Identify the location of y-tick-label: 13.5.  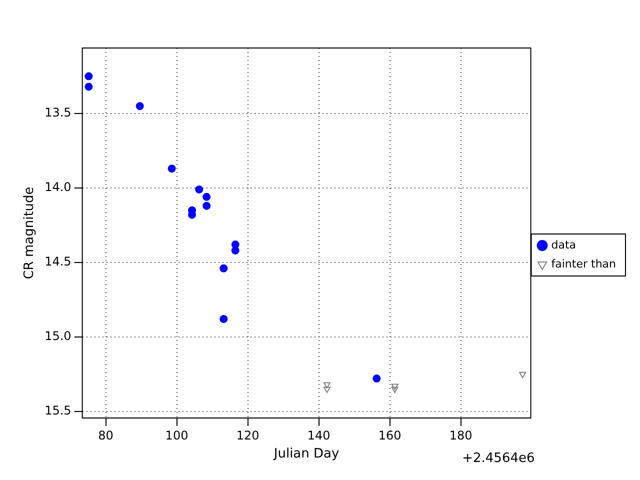
(58, 113).